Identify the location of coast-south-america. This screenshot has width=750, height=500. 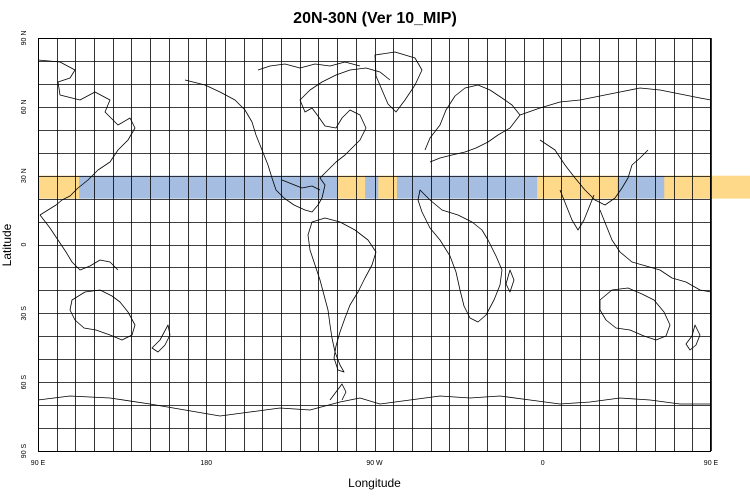
(342, 295).